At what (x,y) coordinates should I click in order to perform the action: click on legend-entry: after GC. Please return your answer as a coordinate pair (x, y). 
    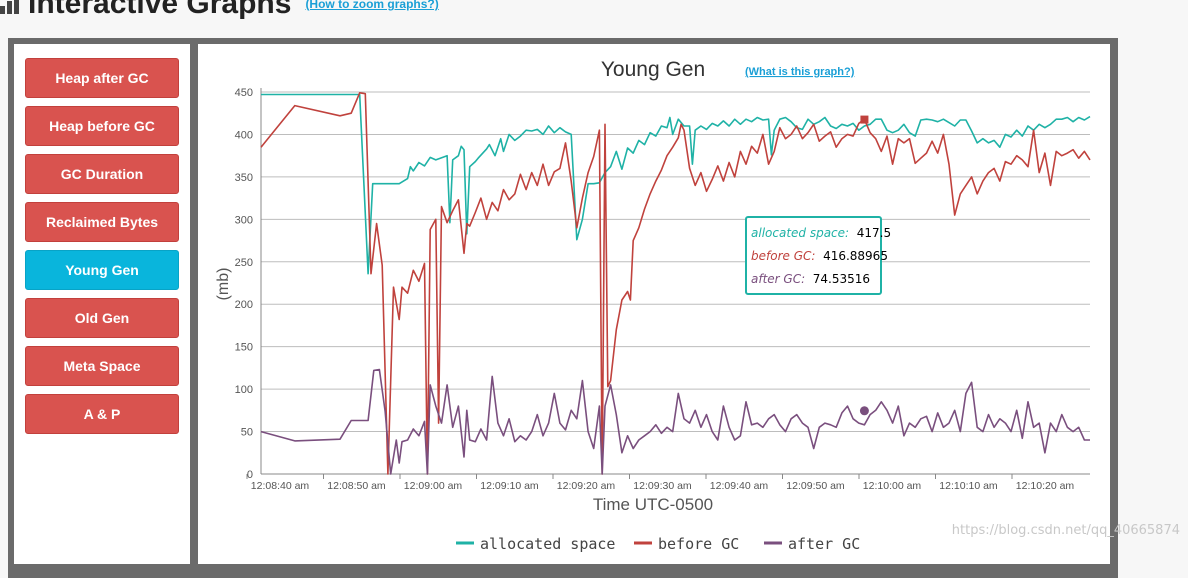
    Looking at the image, I should click on (824, 544).